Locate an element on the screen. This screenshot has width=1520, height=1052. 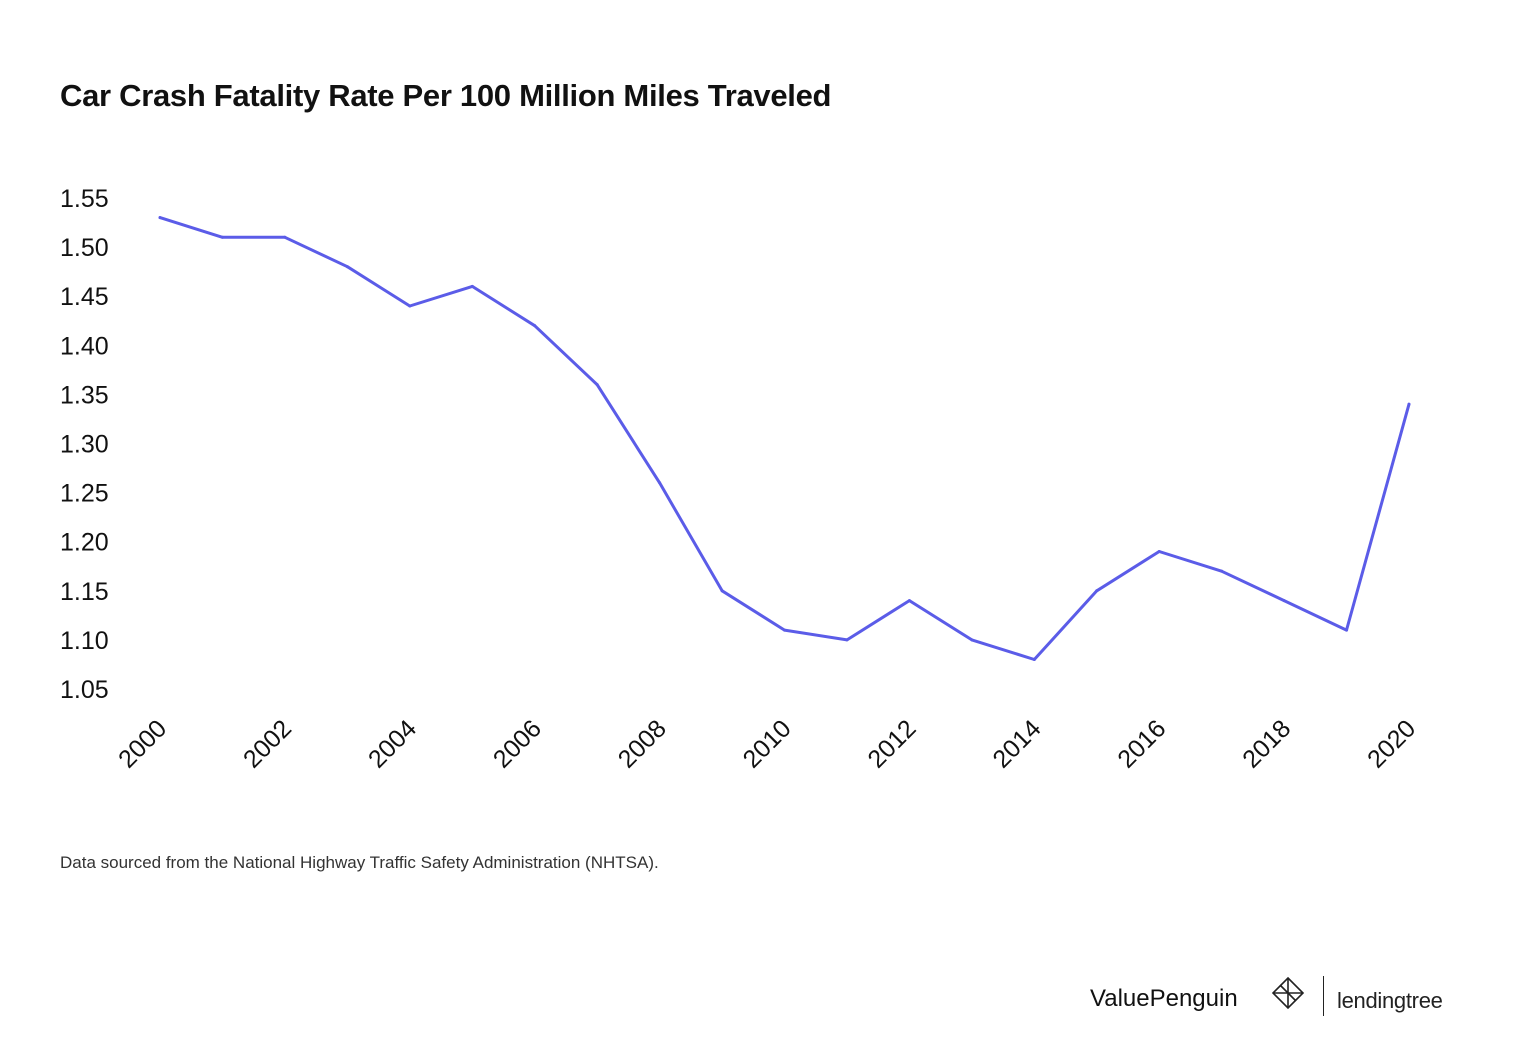
x-tick-label: 2008 is located at coordinates (642, 743).